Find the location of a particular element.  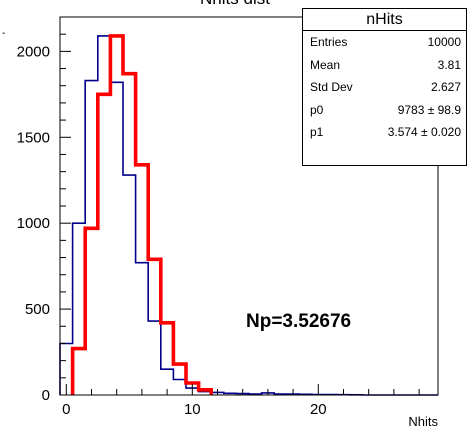

stats-label: Std Dev is located at coordinates (331, 87).